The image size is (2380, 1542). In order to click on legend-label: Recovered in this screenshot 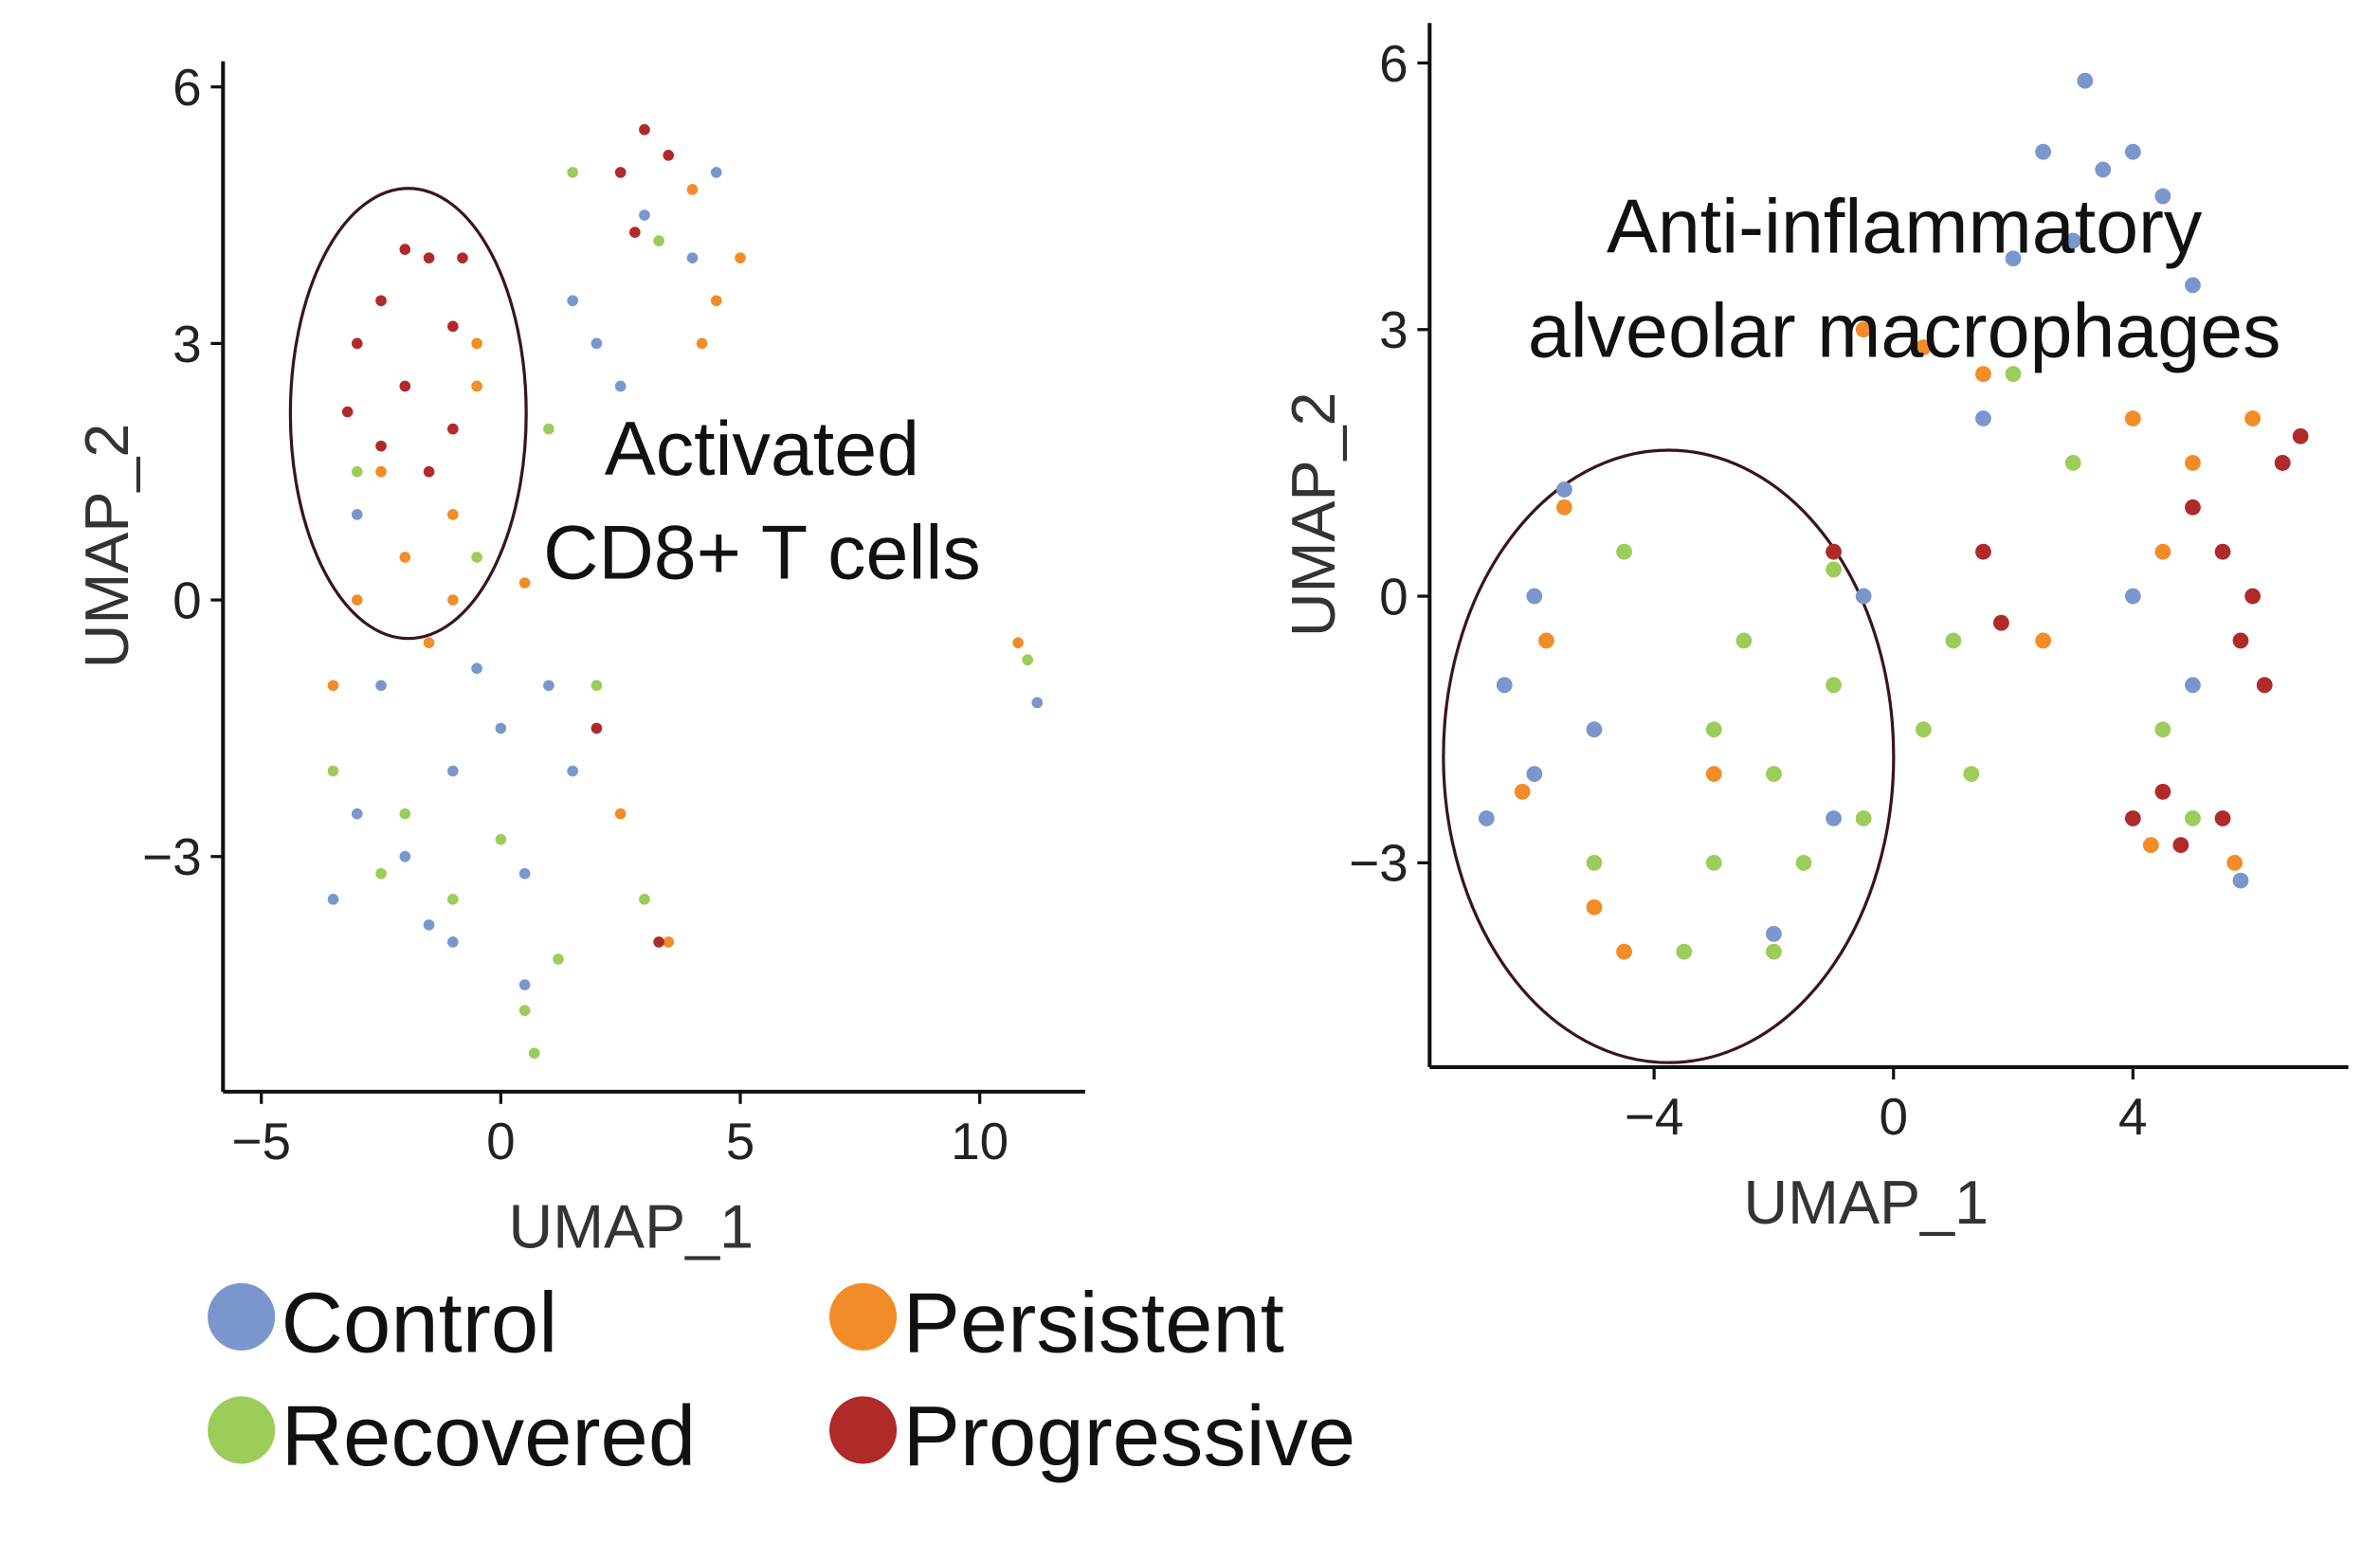, I will do `click(489, 1436)`.